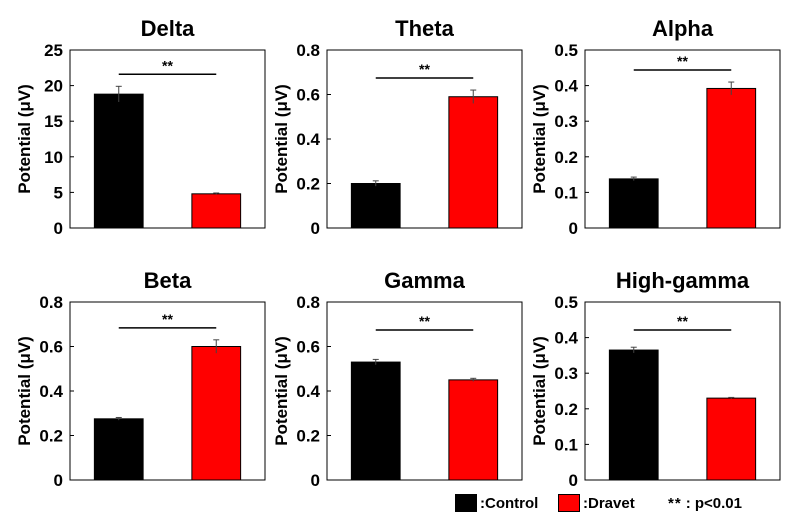 The image size is (800, 523). I want to click on y-tick-label: 5, so click(58, 192).